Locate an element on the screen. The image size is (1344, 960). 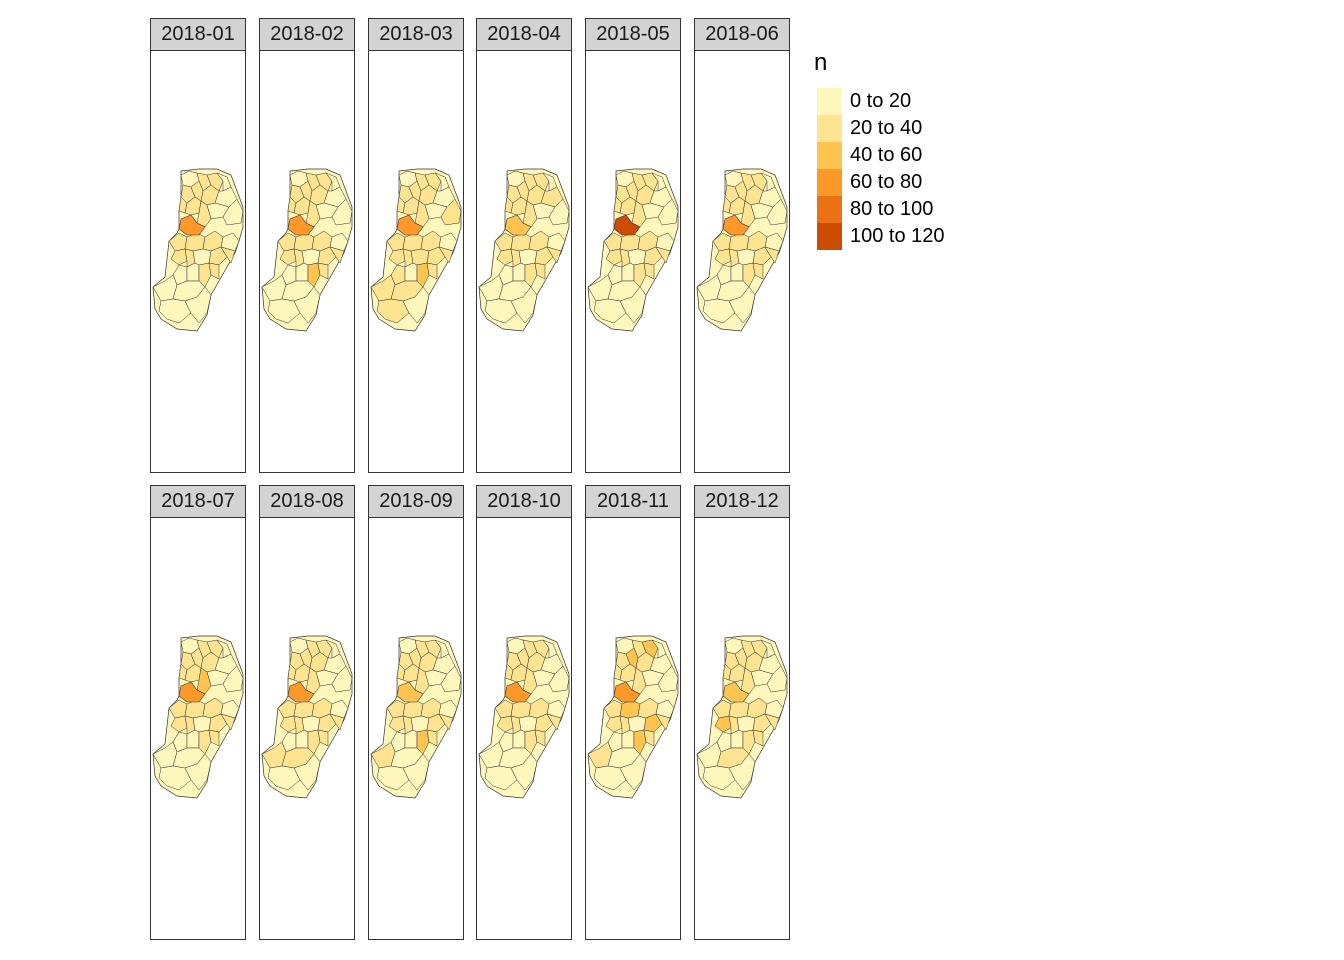
map-panel: 2018-04 is located at coordinates (524, 245).